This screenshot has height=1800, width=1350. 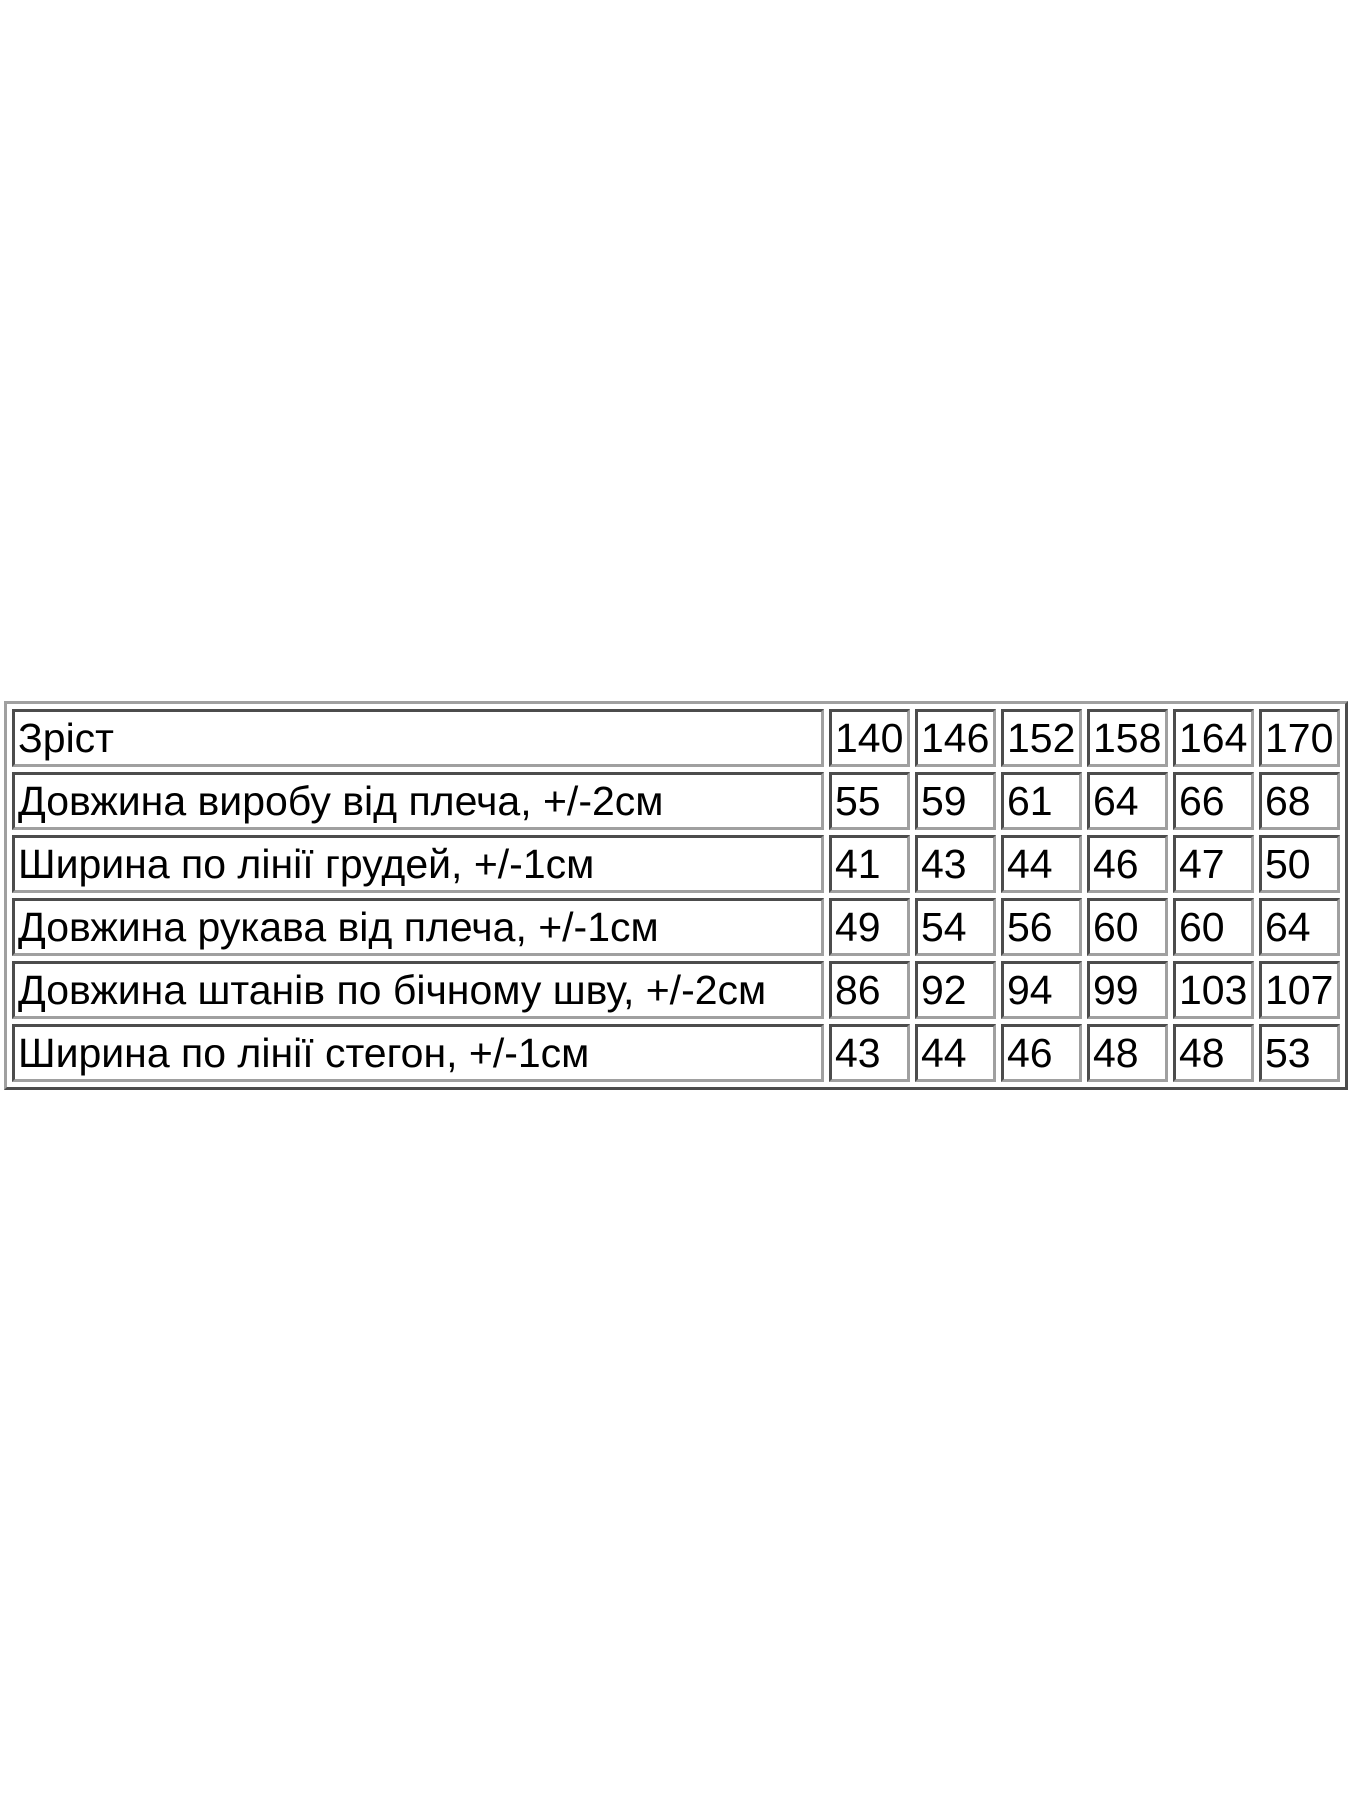 I want to click on measurement-cell: 107, so click(x=1299, y=990).